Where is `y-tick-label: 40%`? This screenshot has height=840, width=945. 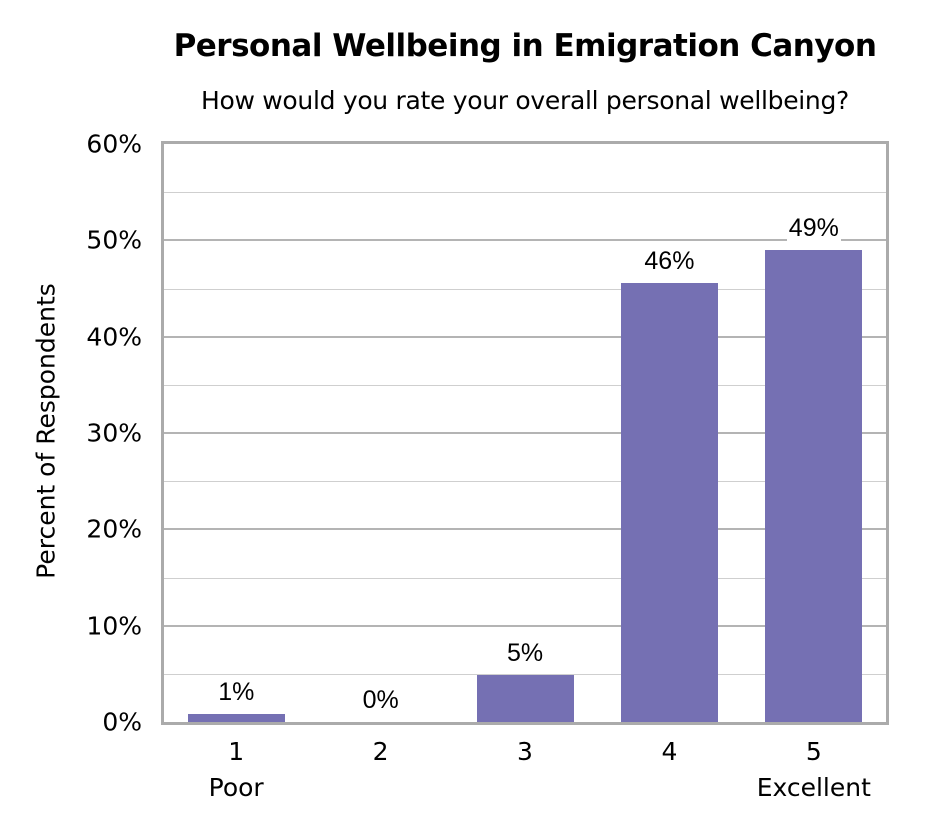
y-tick-label: 40% is located at coordinates (114, 337).